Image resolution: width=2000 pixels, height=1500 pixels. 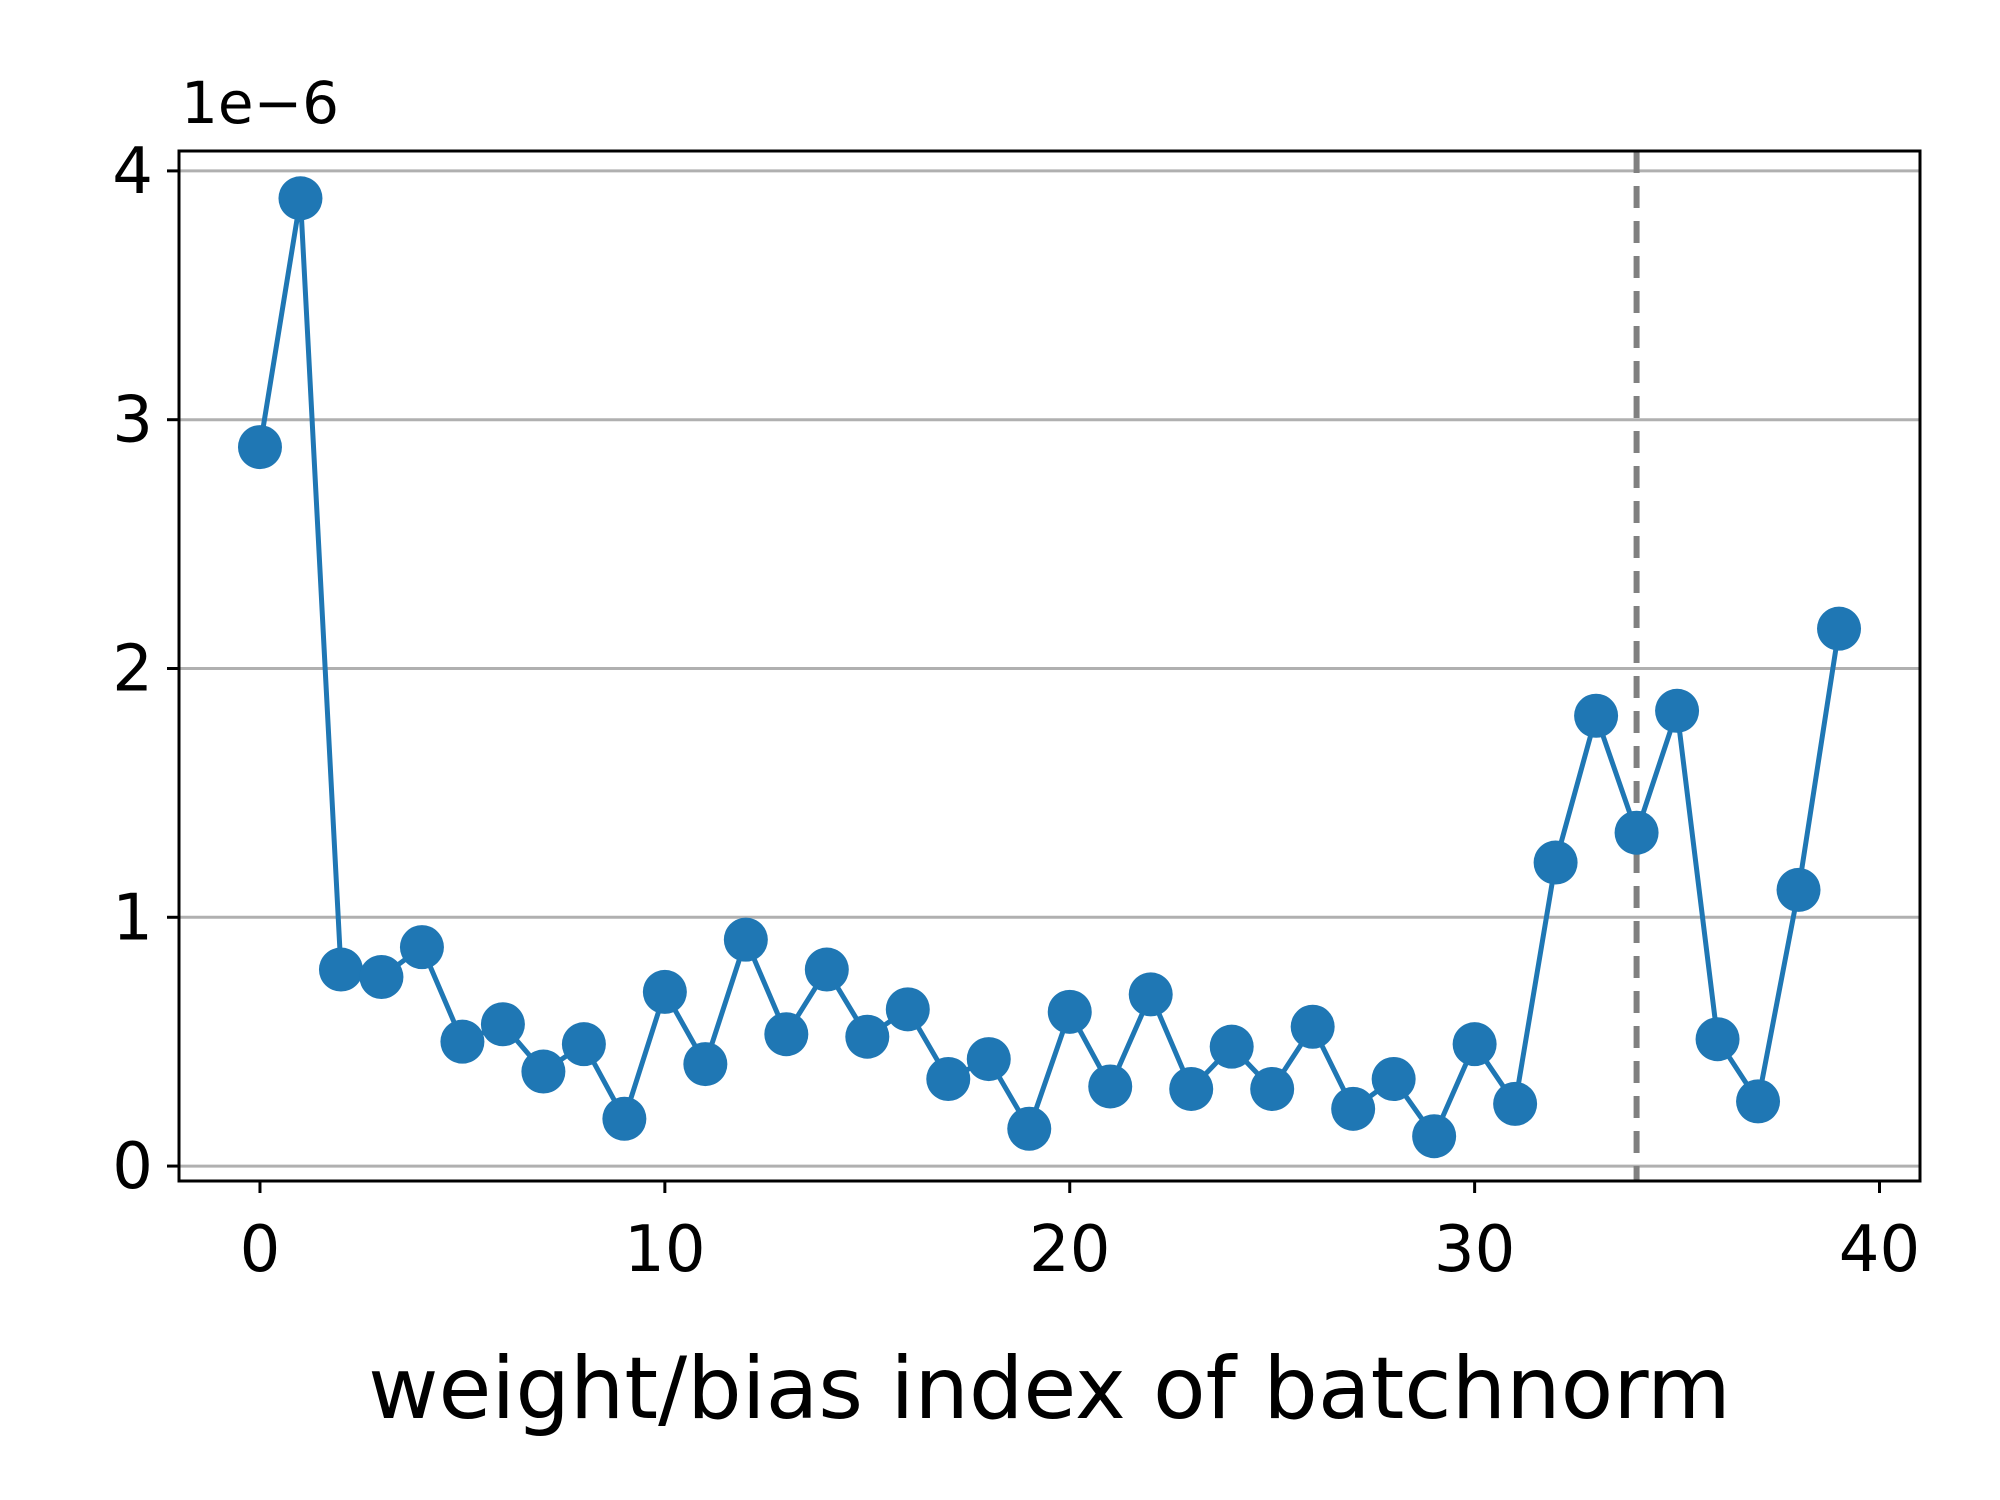 I want to click on y-tick-label: 4, so click(x=132, y=172).